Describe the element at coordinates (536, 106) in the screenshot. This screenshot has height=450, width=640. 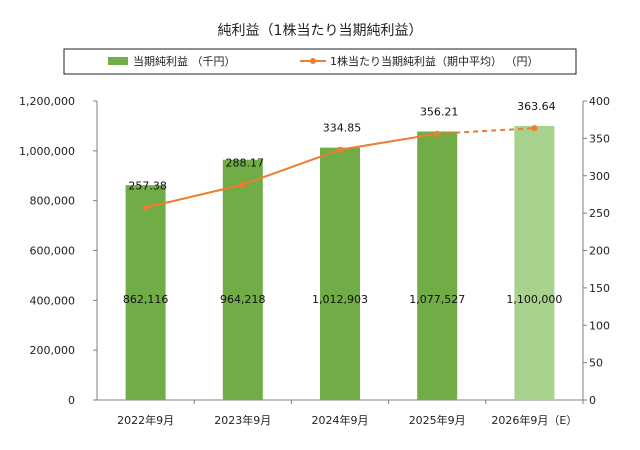
I see `line-data-label: 363.64` at that location.